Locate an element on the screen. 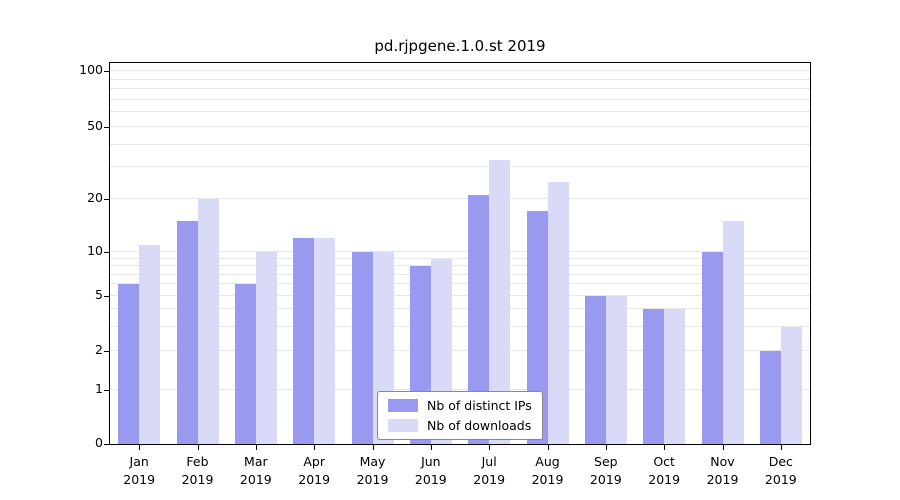  bar-downloads-oct is located at coordinates (675, 376).